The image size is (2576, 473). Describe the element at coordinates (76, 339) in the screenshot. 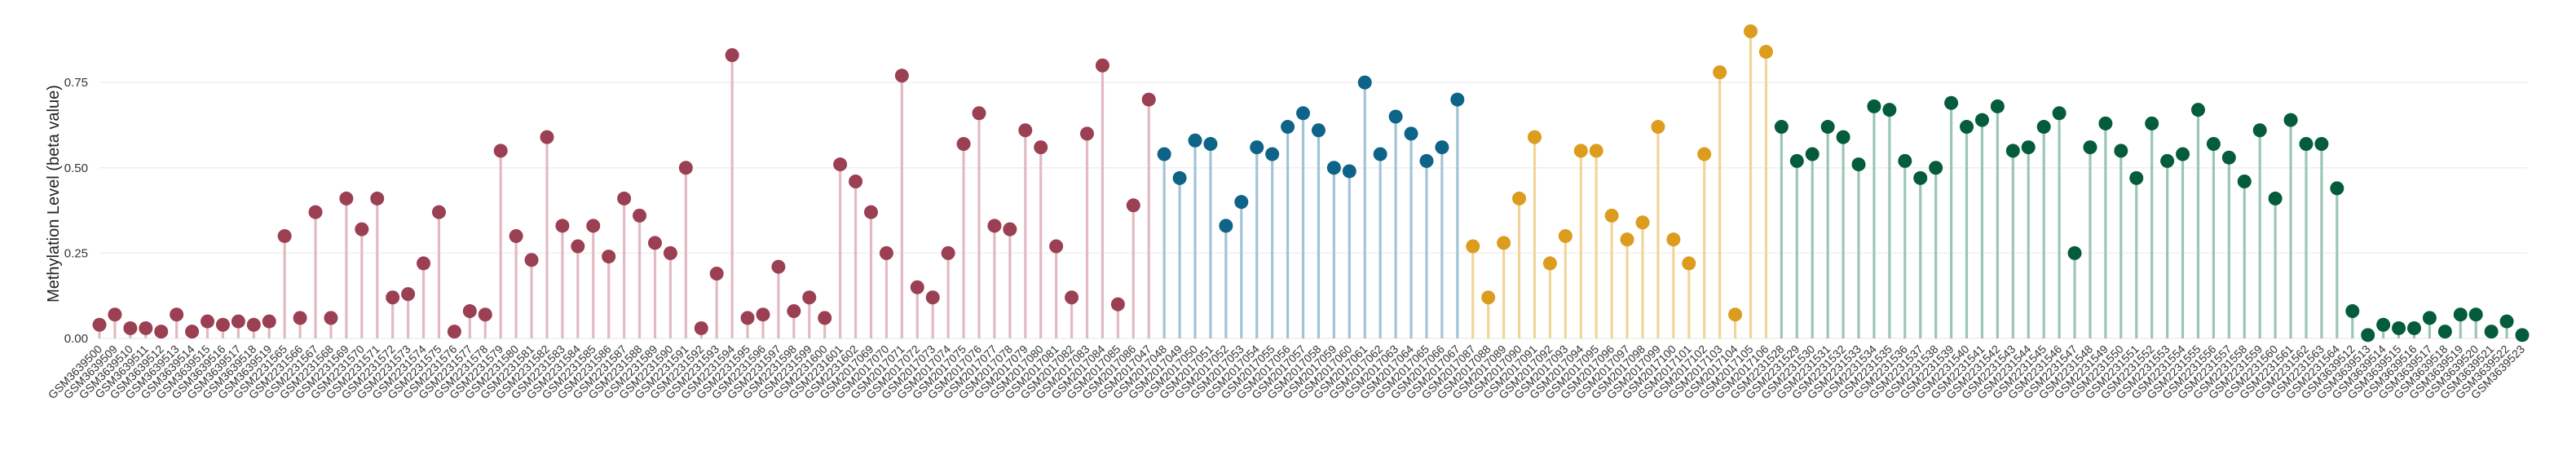

I see `y-tick-label: 0.00` at that location.